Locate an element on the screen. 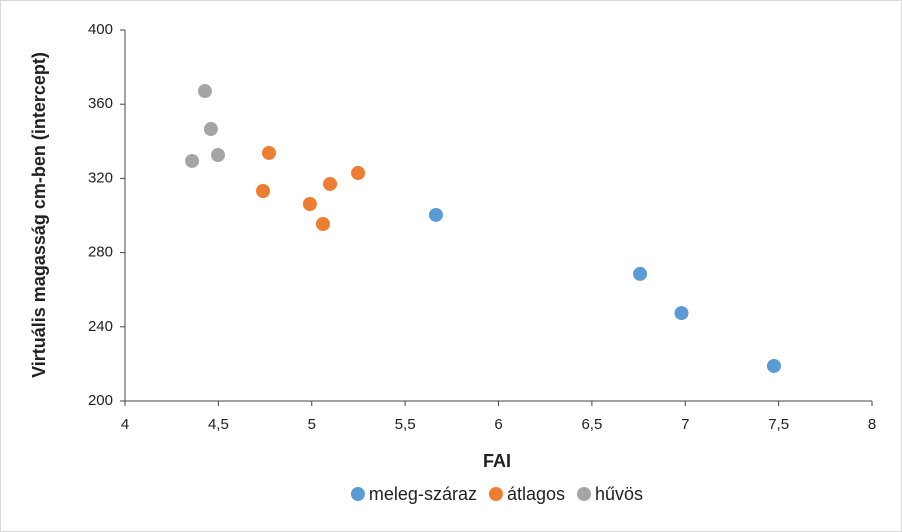 Image resolution: width=902 pixels, height=532 pixels. x-tick-label: 8 is located at coordinates (872, 424).